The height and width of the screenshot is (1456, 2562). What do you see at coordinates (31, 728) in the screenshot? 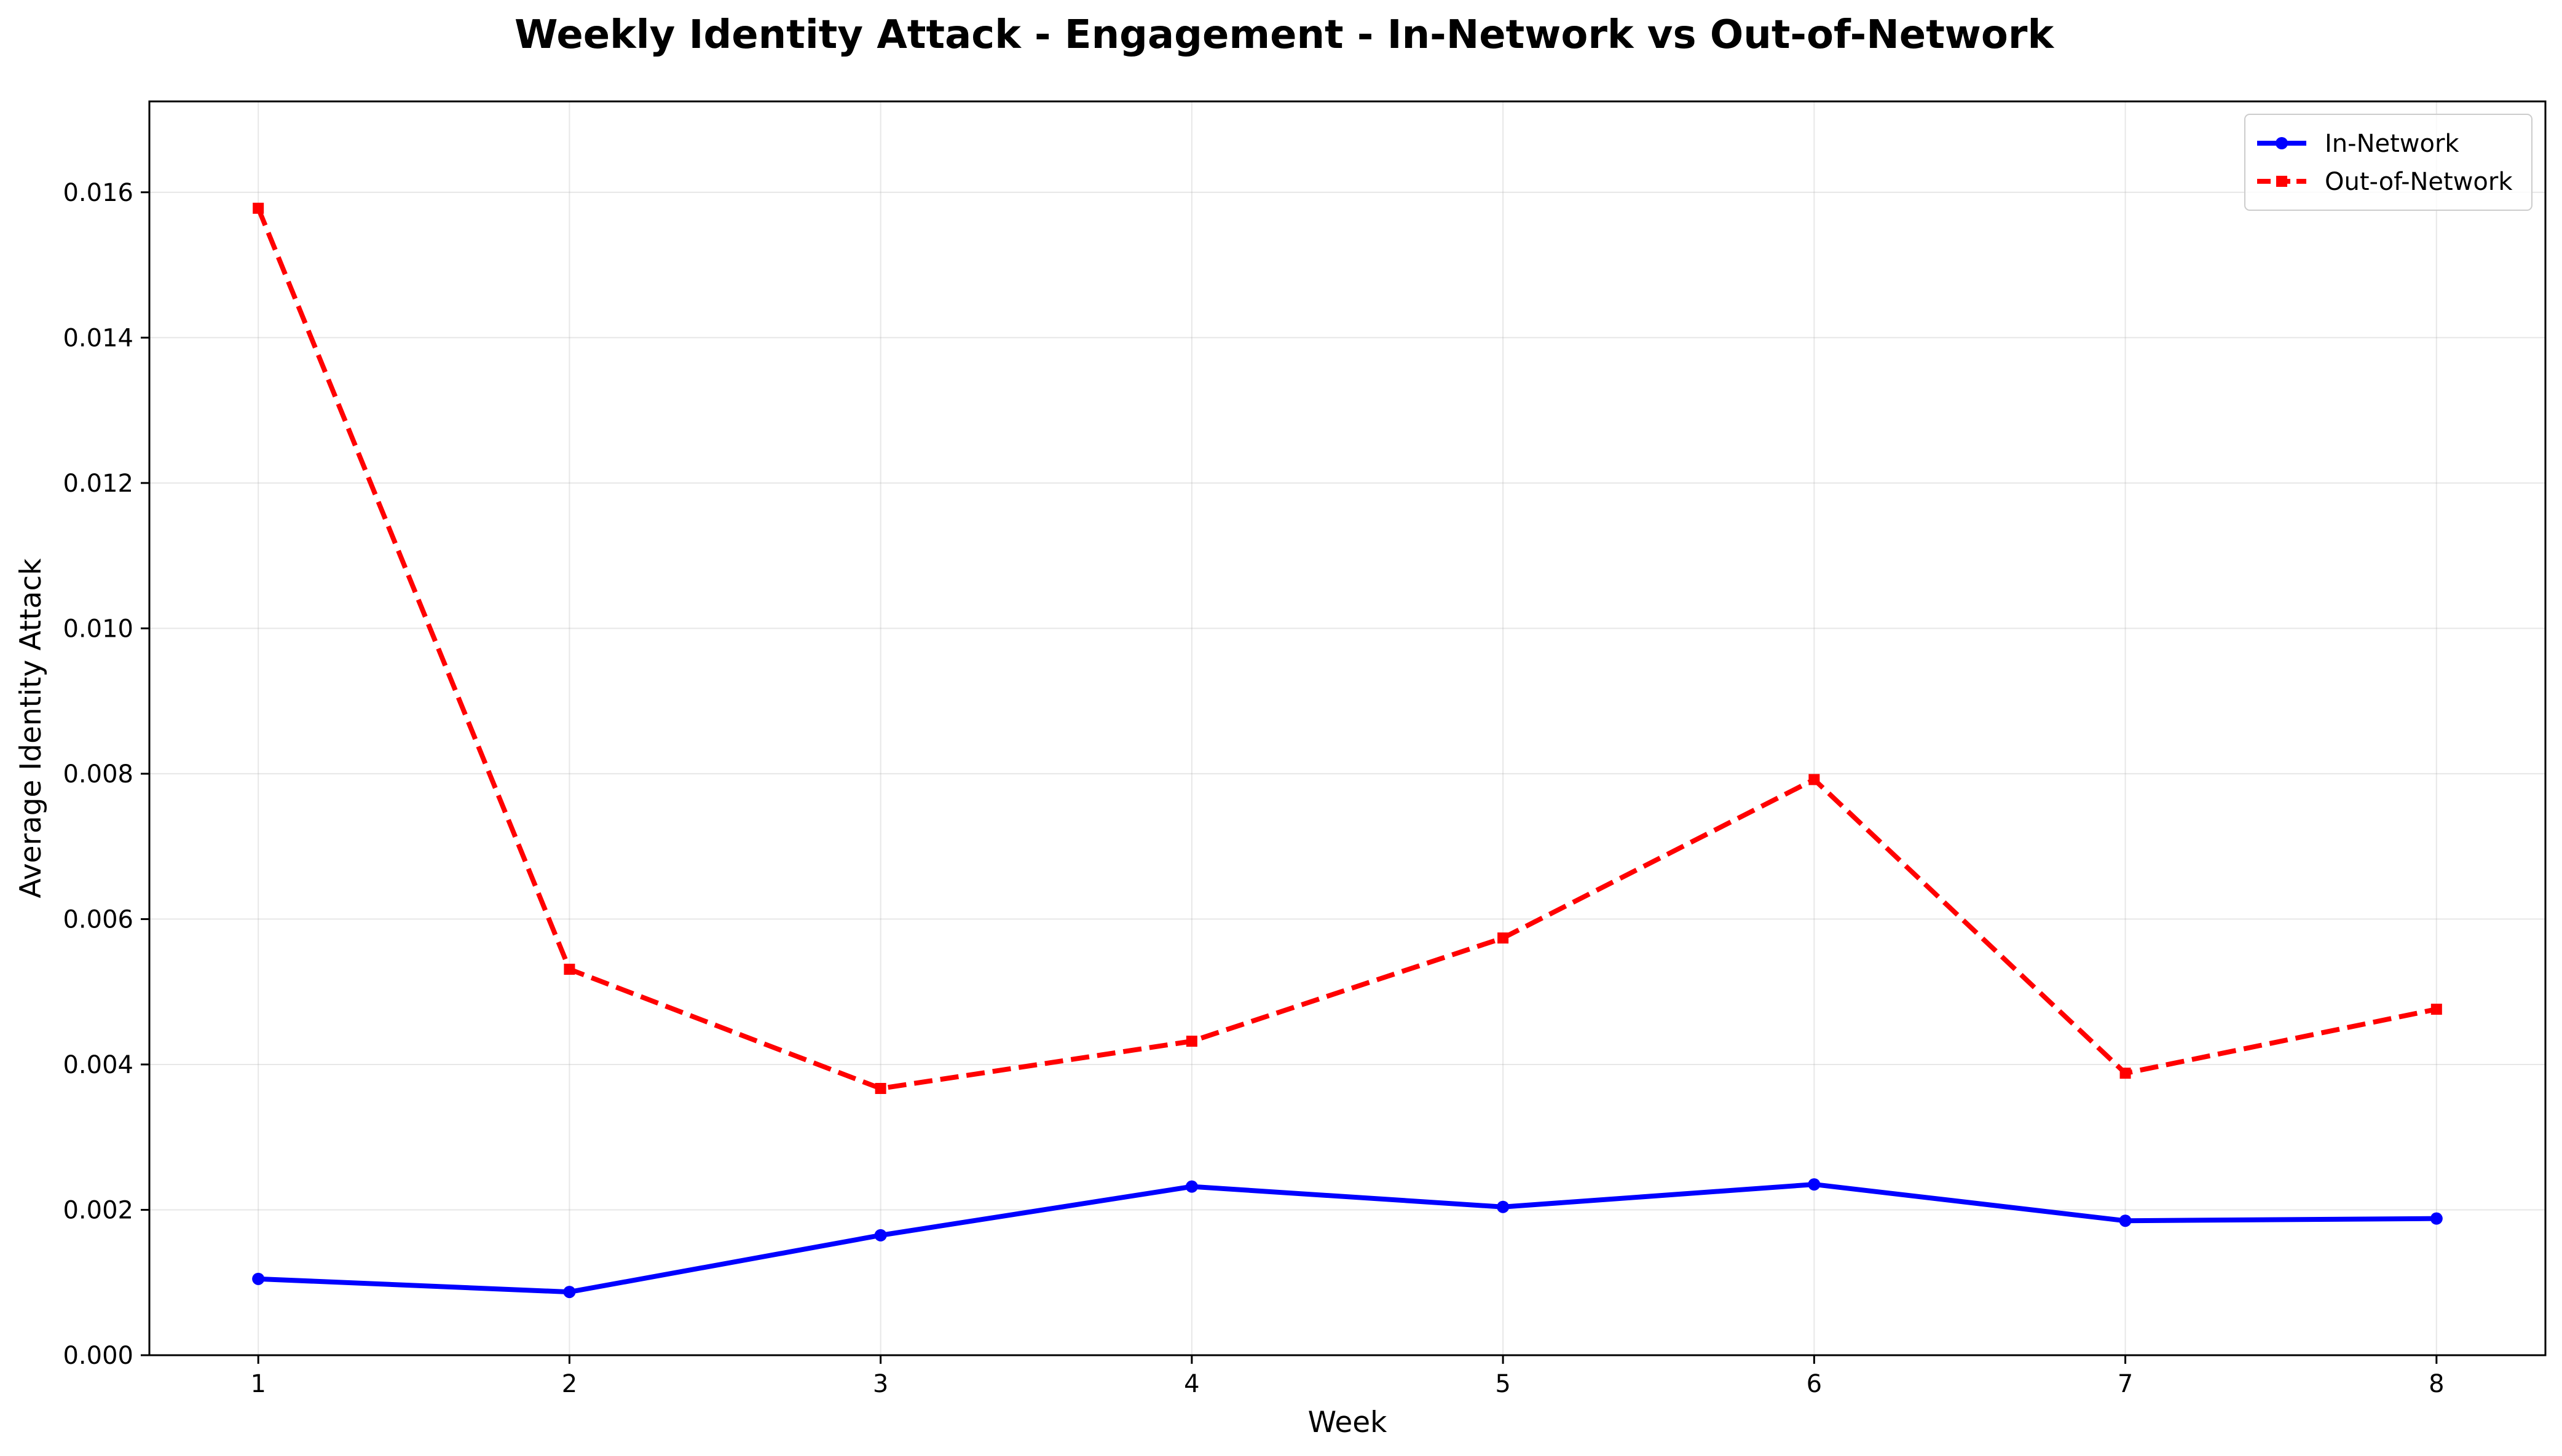
I see `y-axis-label: Average Identity Attack` at bounding box center [31, 728].